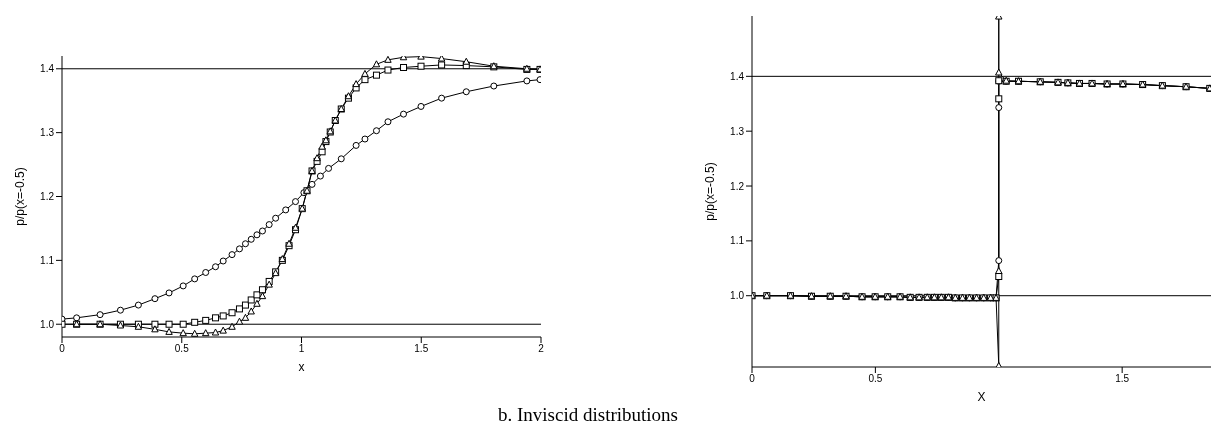  What do you see at coordinates (541, 349) in the screenshot?
I see `x-tick-label: 2` at bounding box center [541, 349].